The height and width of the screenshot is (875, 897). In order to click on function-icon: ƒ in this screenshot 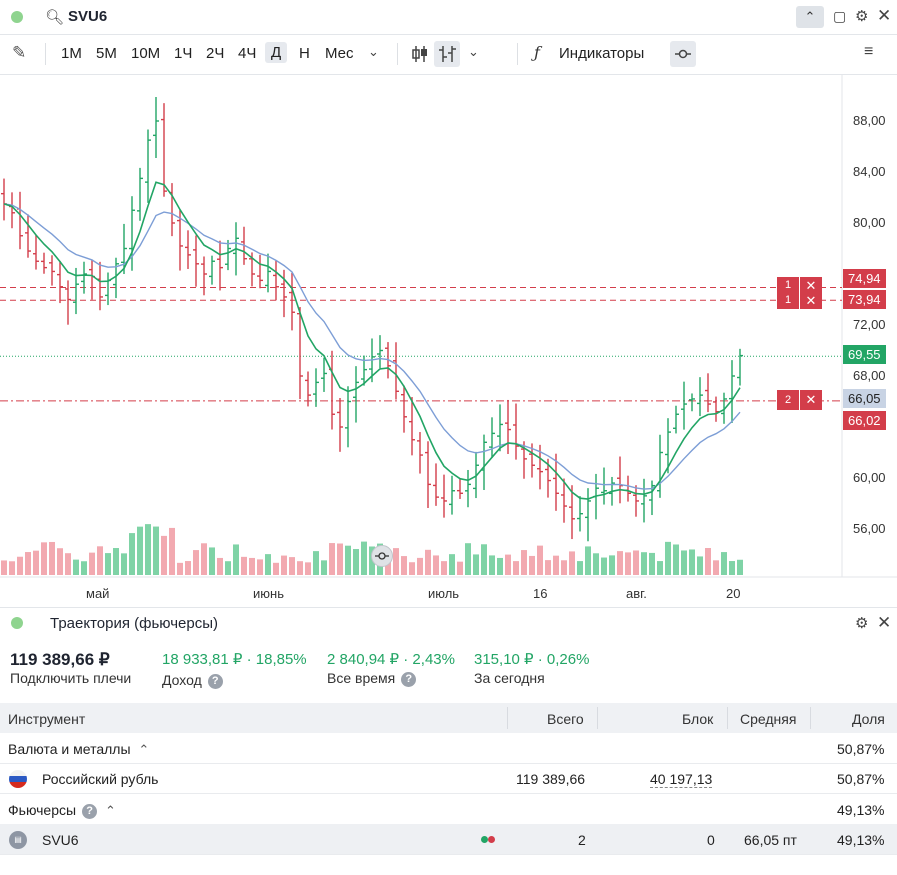, I will do `click(537, 52)`.